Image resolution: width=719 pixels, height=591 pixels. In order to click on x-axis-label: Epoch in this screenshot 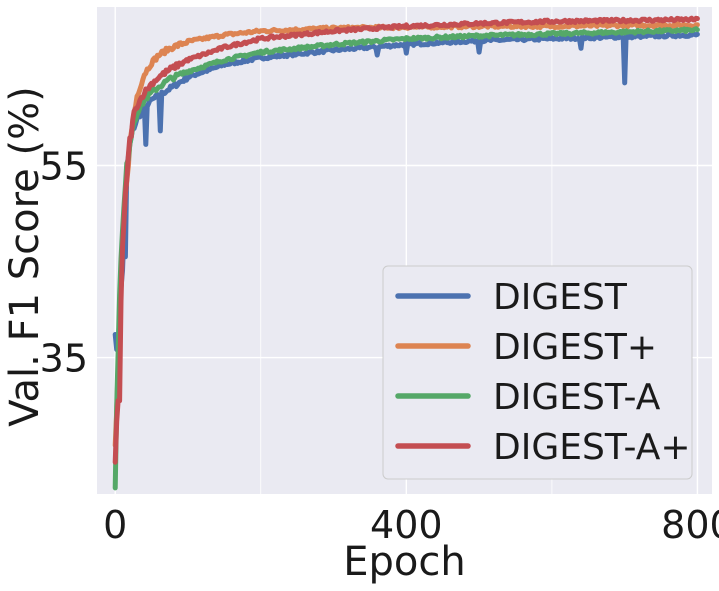, I will do `click(404, 562)`.